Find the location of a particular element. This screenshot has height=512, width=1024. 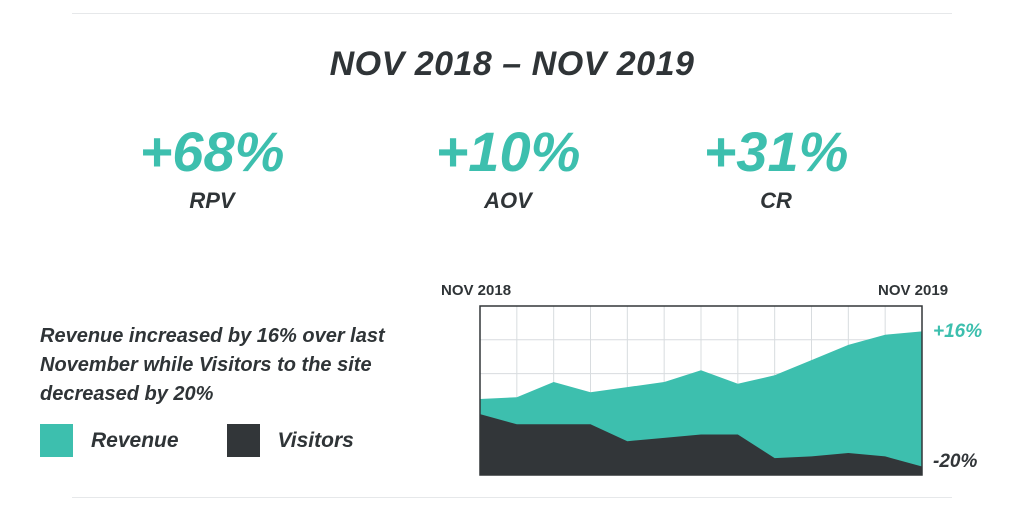

kpi-aov-value: +10% is located at coordinates (508, 151).